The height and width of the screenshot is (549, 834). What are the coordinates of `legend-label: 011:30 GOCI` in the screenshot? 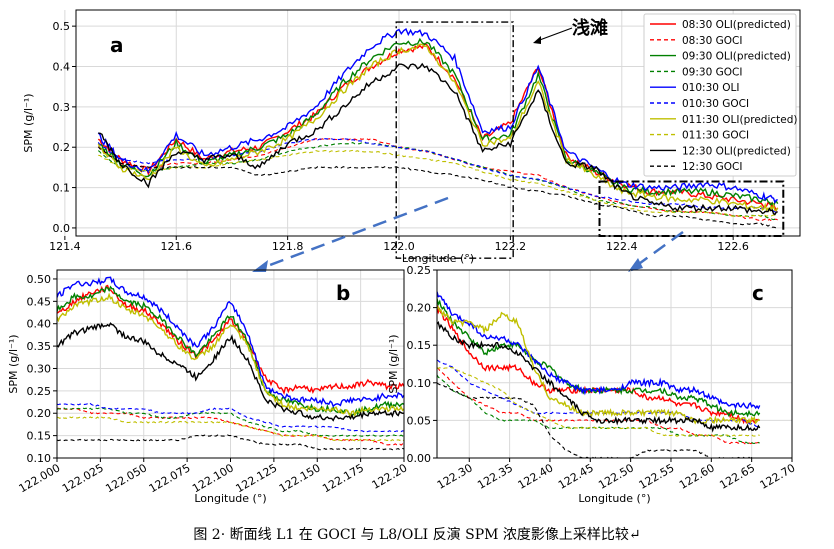 It's located at (715, 136).